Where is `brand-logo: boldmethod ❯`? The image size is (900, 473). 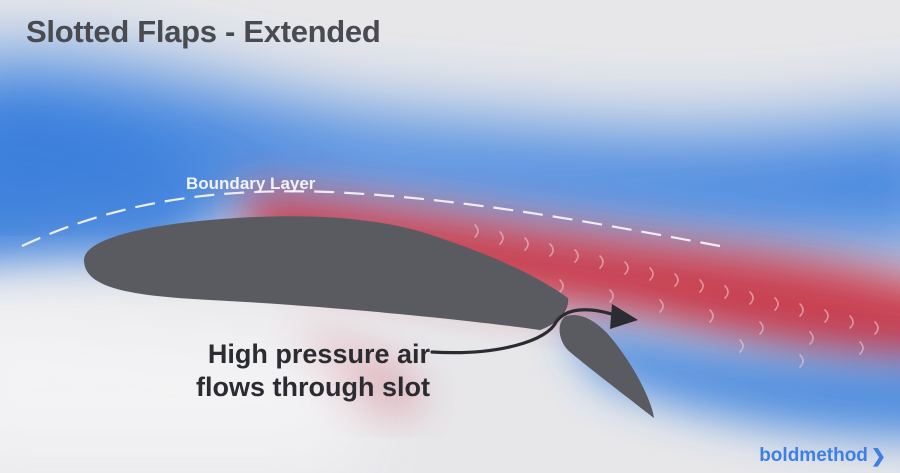
brand-logo: boldmethod ❯ is located at coordinates (822, 456).